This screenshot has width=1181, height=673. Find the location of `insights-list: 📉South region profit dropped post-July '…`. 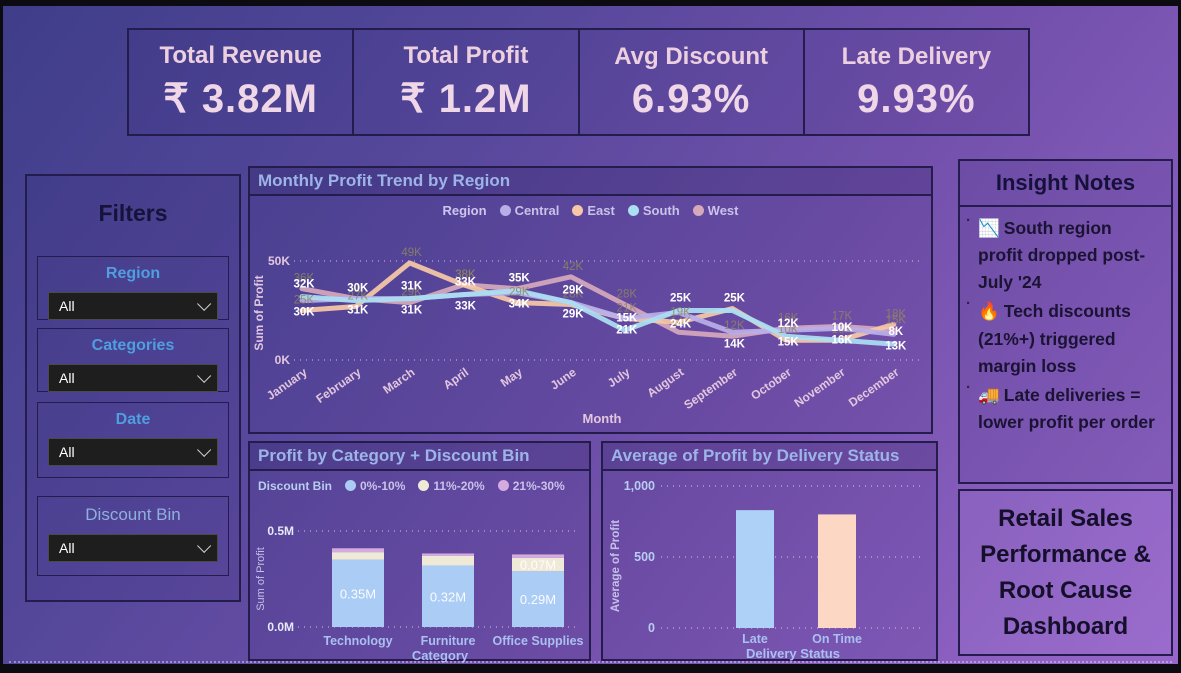

insights-list: 📉South region profit dropped post-July '… is located at coordinates (1065, 322).